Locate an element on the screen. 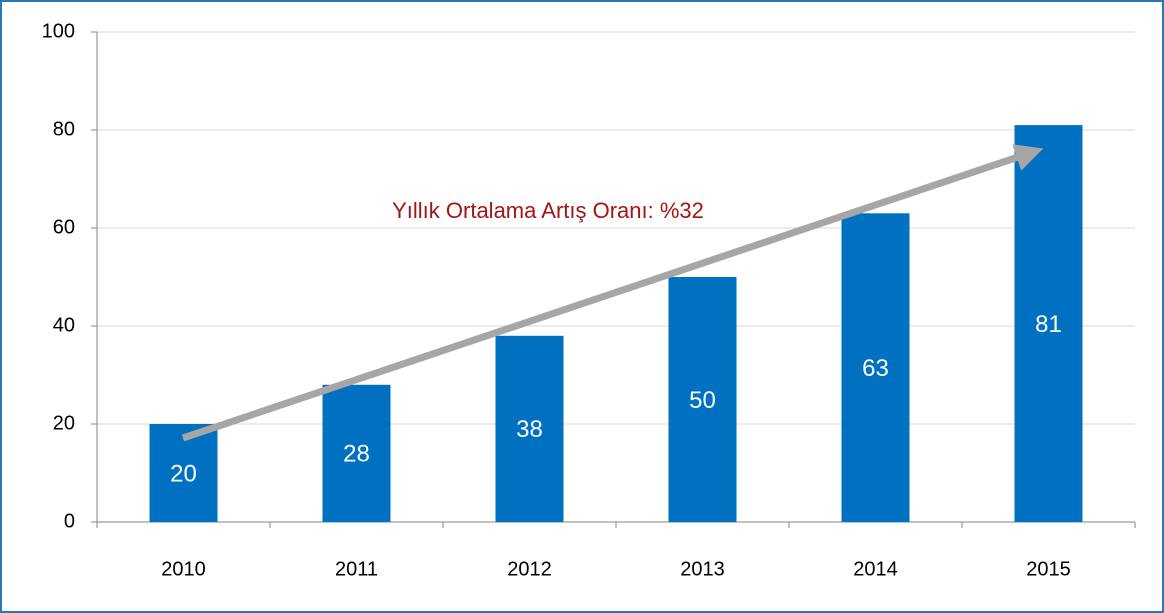 Image resolution: width=1164 pixels, height=613 pixels. value-label: 28 is located at coordinates (356, 454).